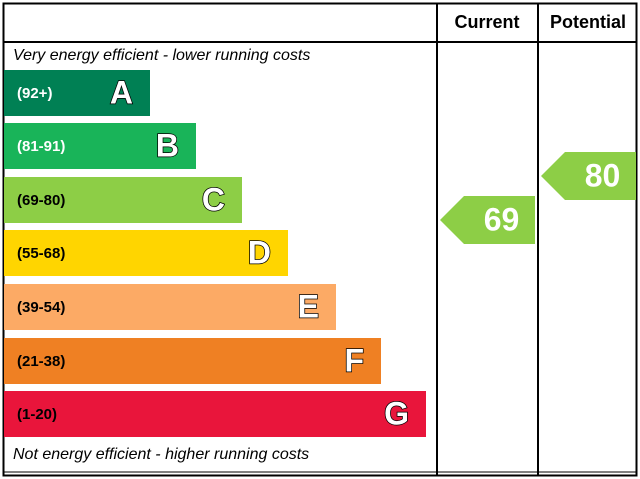 The image size is (640, 479). I want to click on band-letter: B, so click(167, 145).